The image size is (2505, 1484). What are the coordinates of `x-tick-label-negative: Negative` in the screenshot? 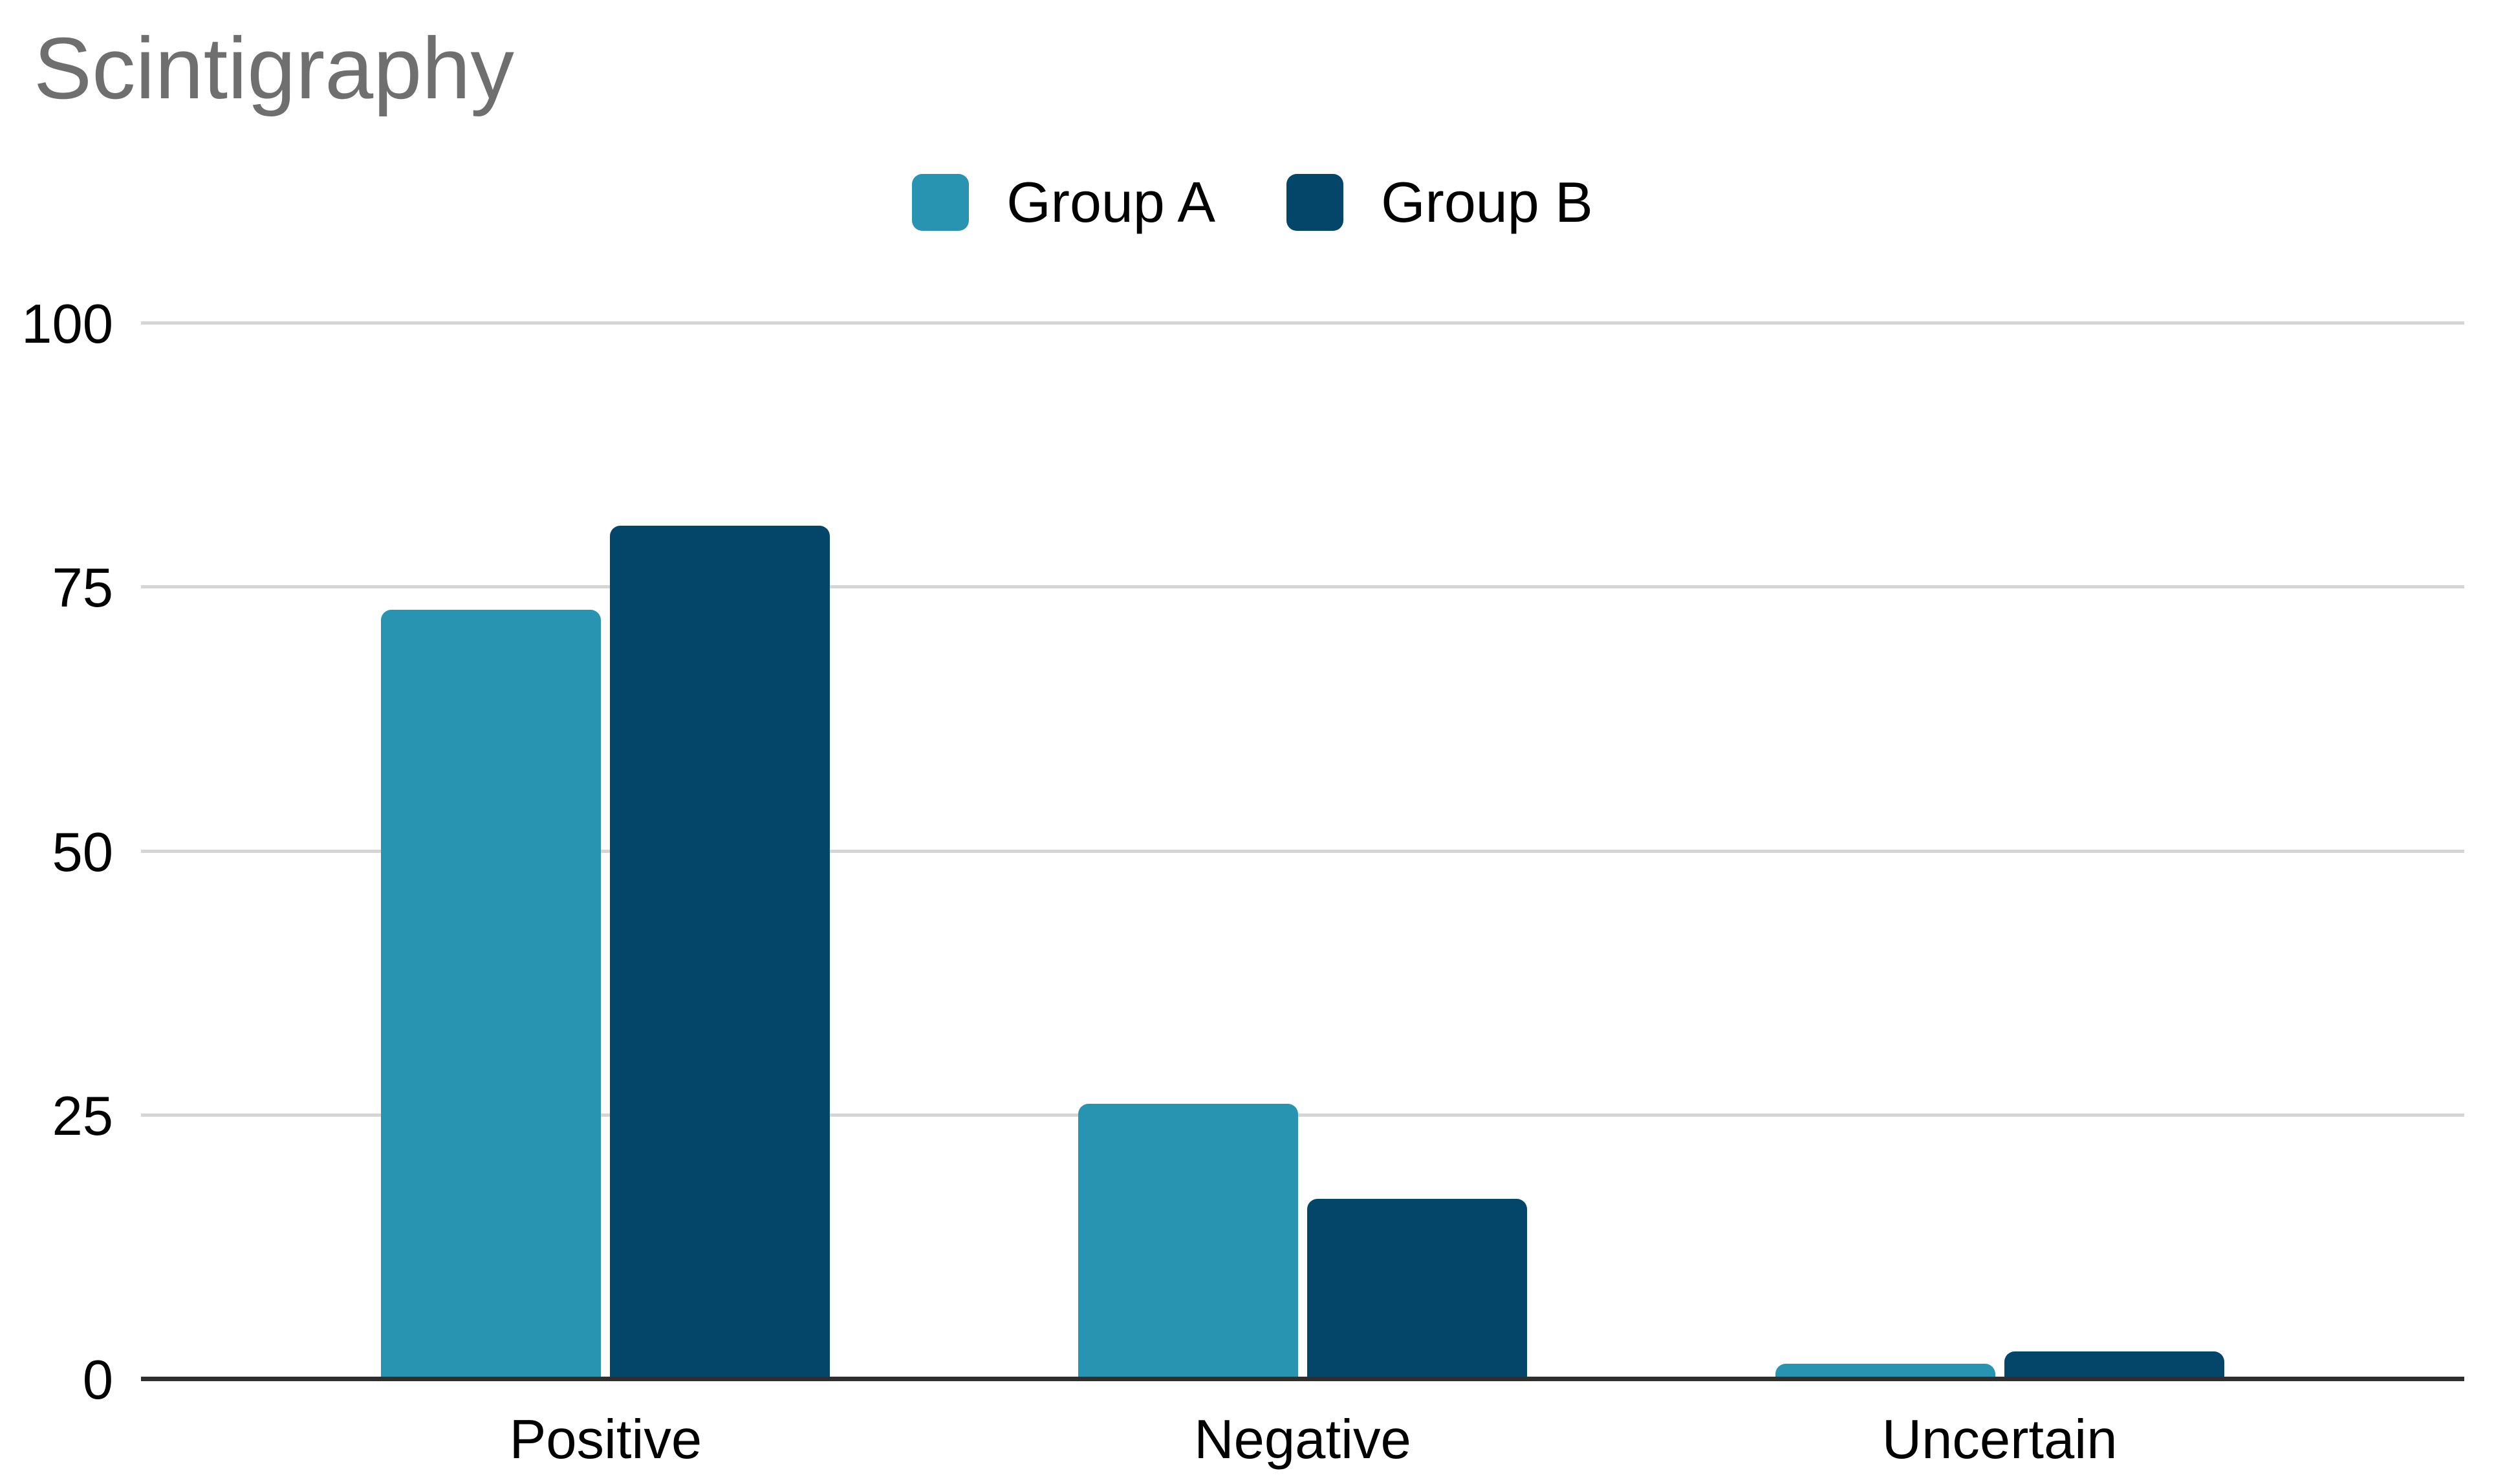 It's located at (1302, 1439).